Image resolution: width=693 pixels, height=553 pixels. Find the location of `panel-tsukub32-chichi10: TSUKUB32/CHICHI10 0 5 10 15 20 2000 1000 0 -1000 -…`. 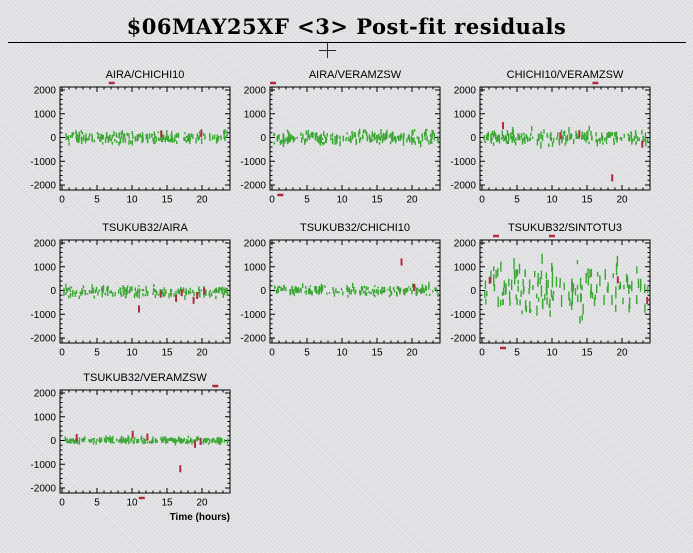

panel-tsukub32-chichi10: TSUKUB32/CHICHI10 0 5 10 15 20 2000 1000 0 -1000 -… is located at coordinates (336, 296).